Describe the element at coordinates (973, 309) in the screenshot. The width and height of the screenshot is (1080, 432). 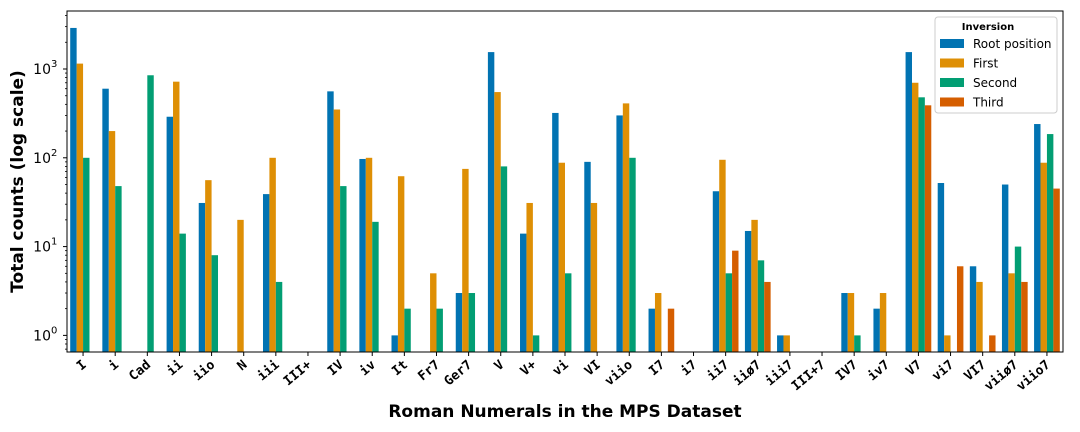
I see `bar-VI7-root-position` at that location.